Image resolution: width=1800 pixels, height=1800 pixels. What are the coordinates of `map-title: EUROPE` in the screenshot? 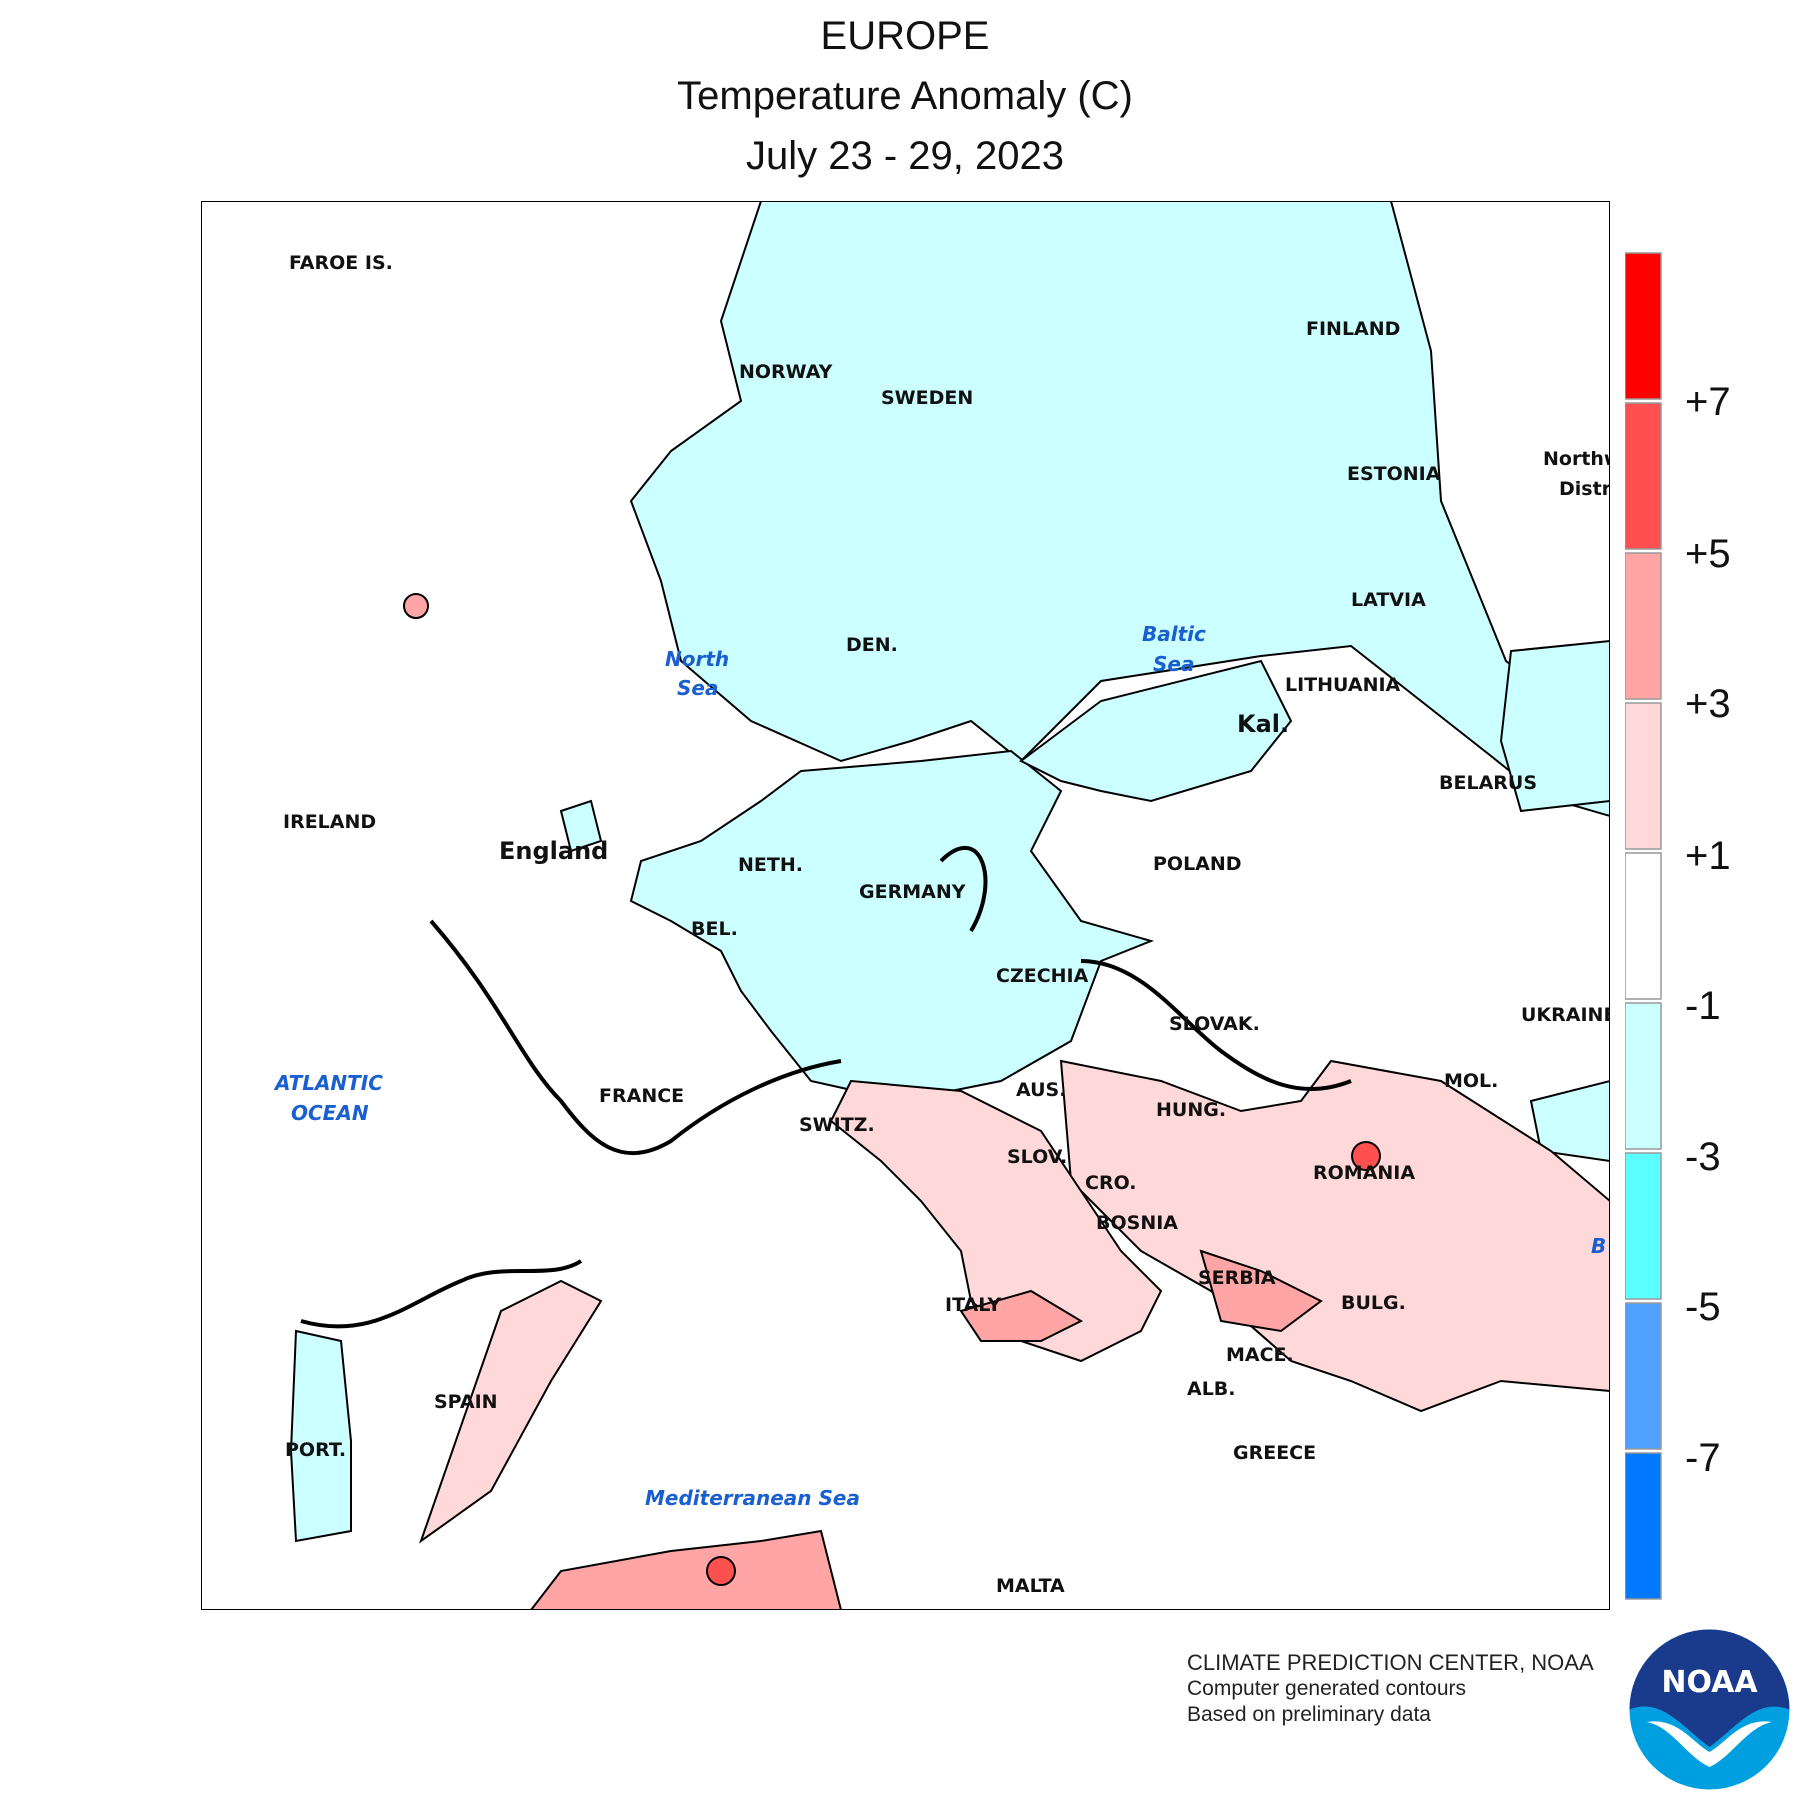 It's located at (905, 36).